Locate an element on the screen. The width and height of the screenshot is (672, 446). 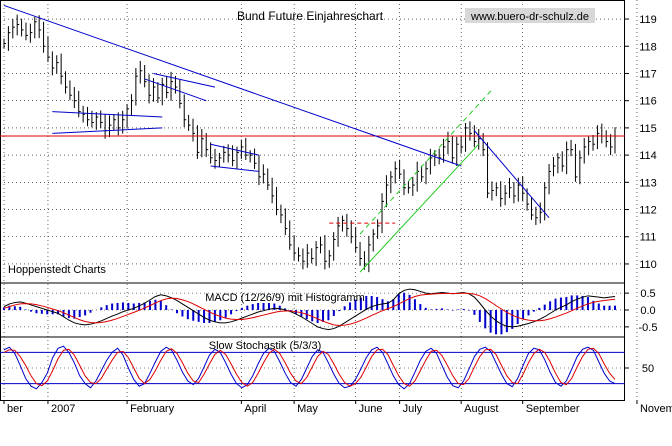
price-tick-label: 112 is located at coordinates (648, 211).